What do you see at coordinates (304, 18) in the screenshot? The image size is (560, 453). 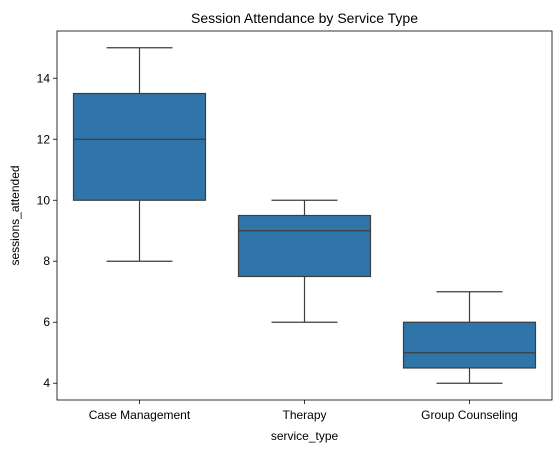 I see `chart-title: Session Attendance by Service Type` at bounding box center [304, 18].